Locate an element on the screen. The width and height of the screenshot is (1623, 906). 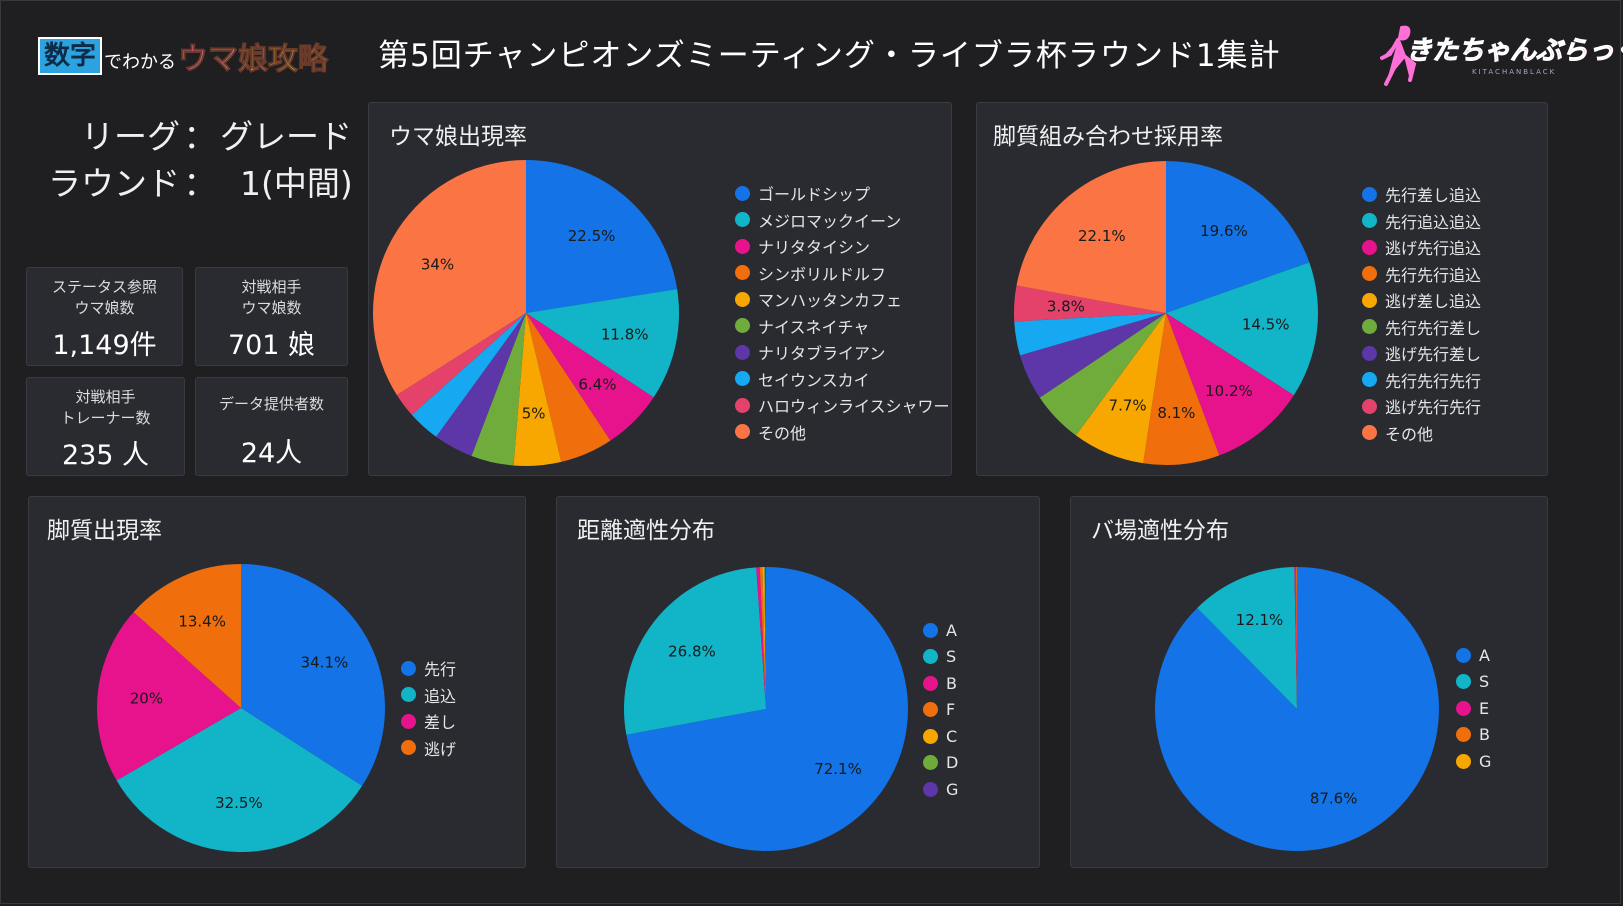
legend-item: D is located at coordinates (940, 763).